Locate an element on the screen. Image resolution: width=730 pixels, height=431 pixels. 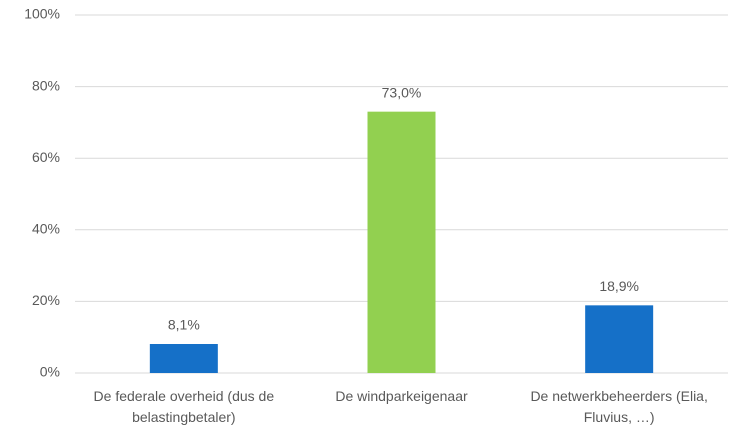
y-tick-label: 0% is located at coordinates (50, 372).